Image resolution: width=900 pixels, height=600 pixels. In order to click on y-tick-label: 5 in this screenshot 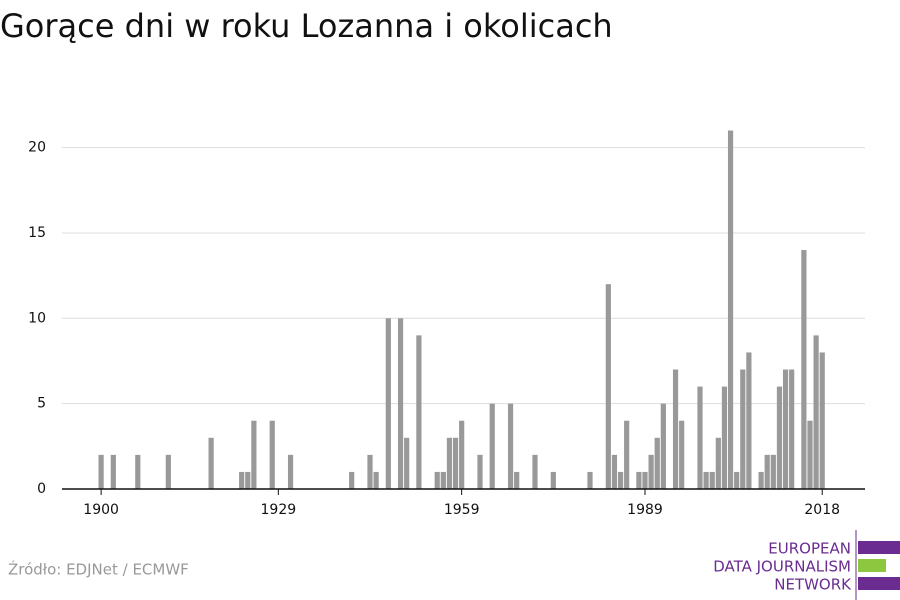, I will do `click(41, 404)`.